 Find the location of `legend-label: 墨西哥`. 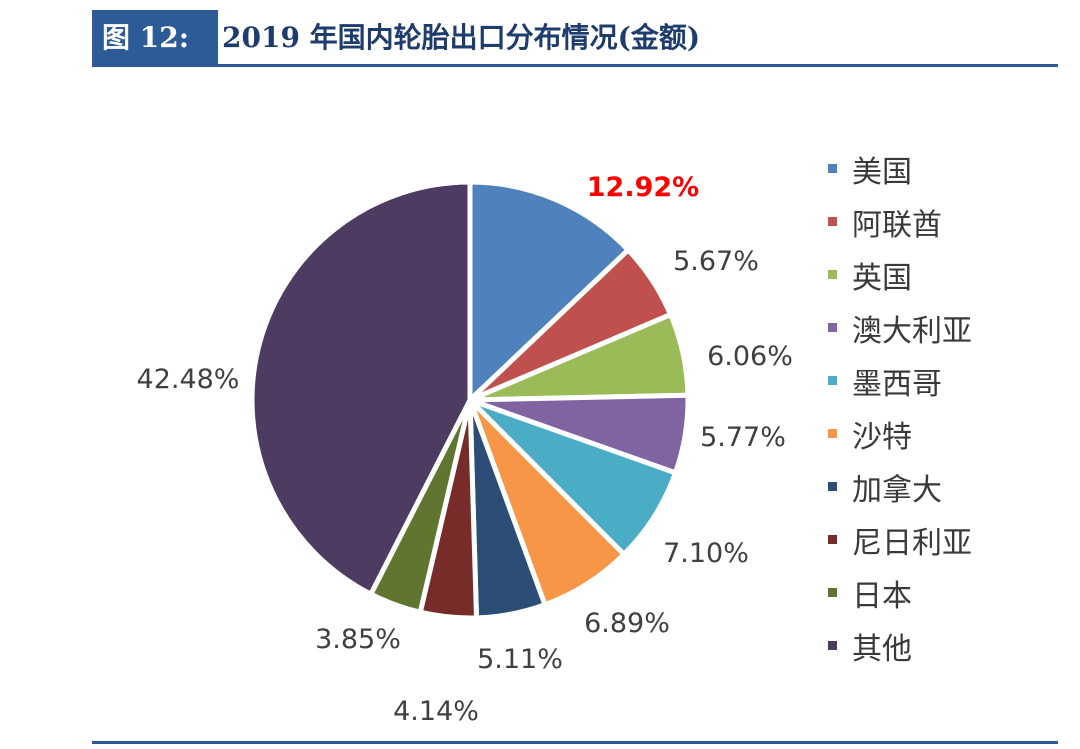

legend-label: 墨西哥 is located at coordinates (897, 384).